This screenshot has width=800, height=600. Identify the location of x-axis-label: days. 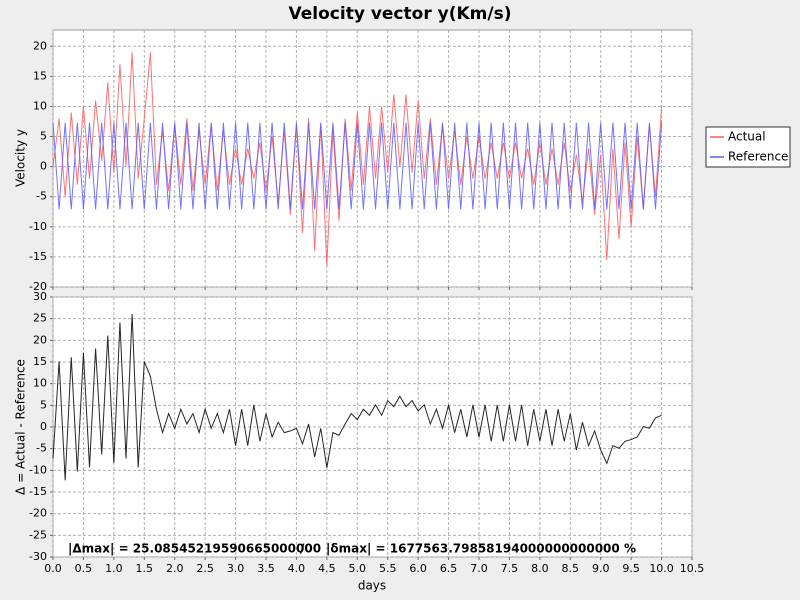
(372, 586).